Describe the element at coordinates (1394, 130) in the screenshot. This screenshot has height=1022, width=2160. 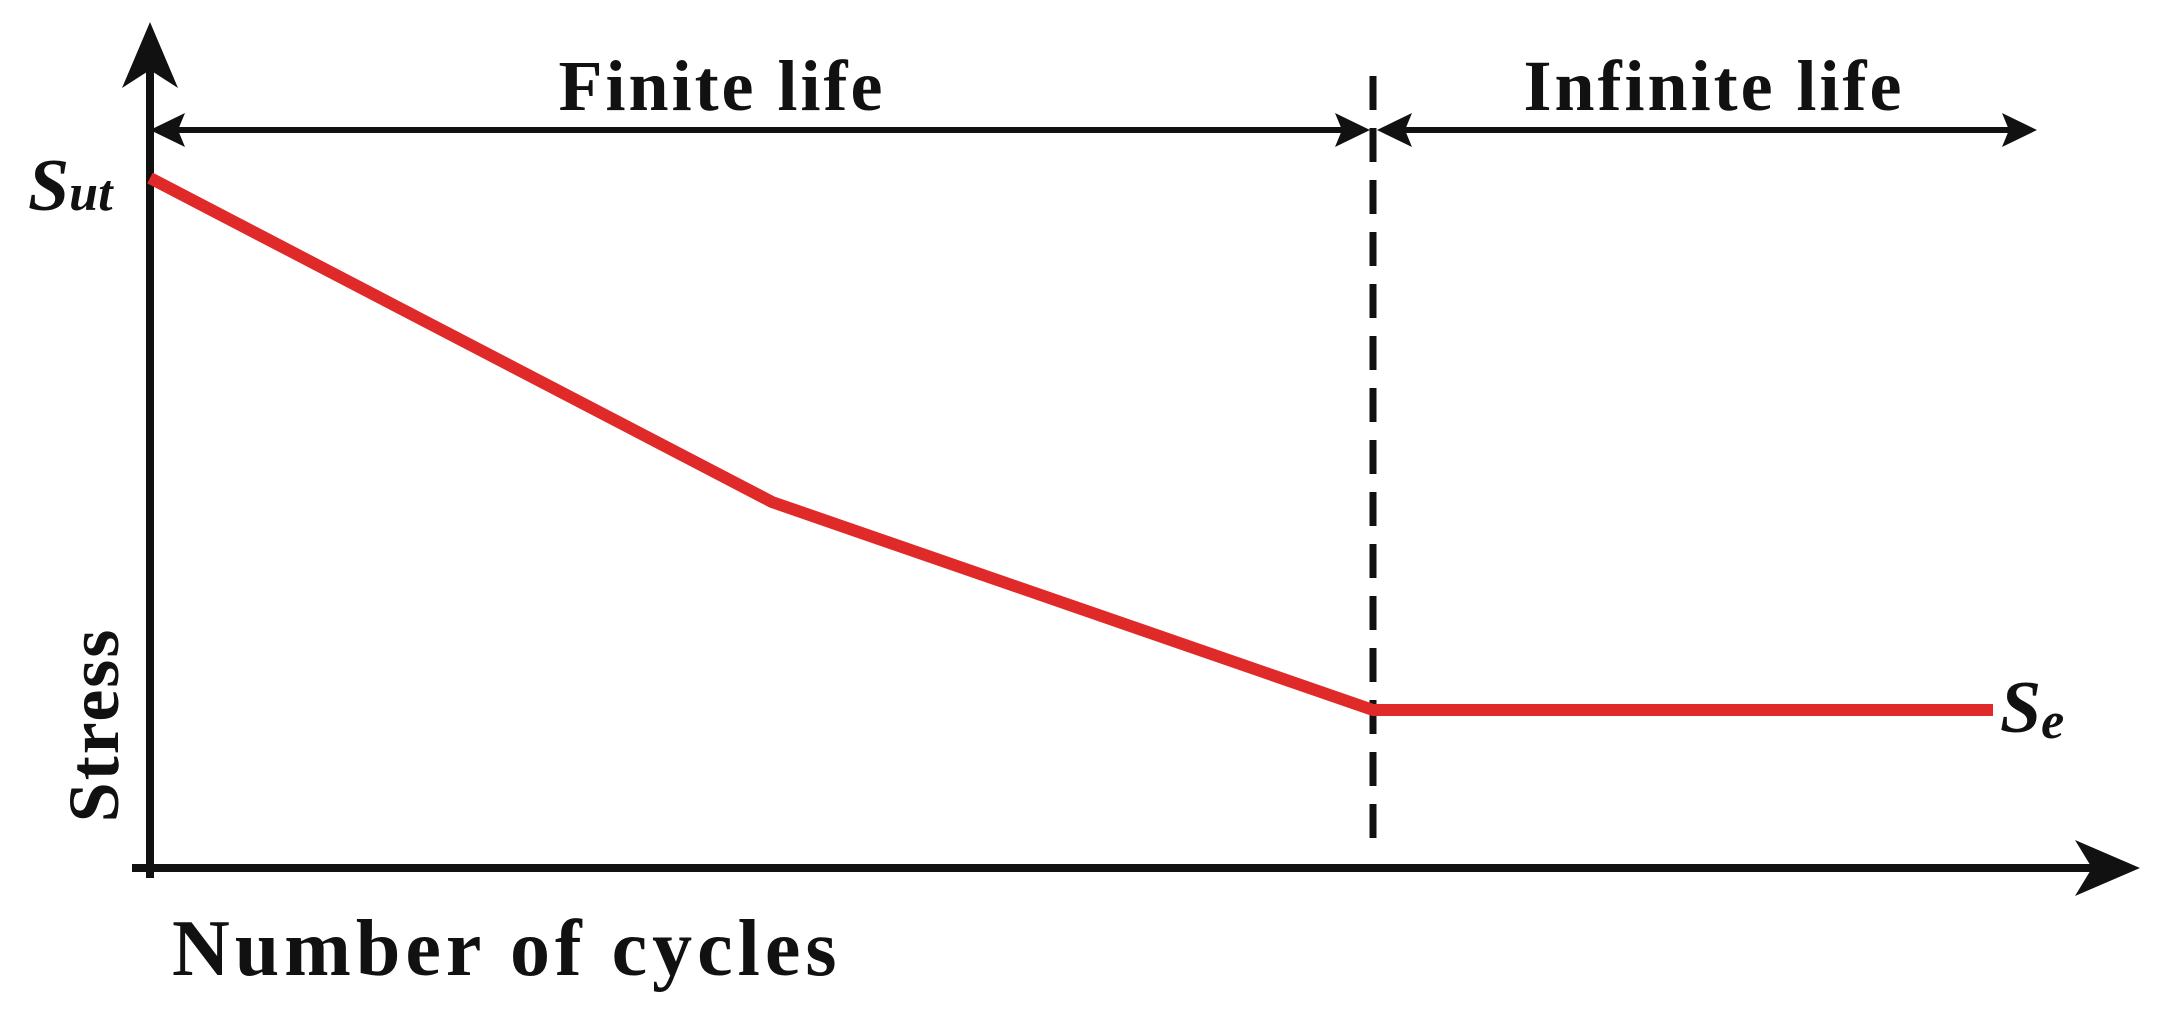
I see `infinite-life-left-arrowhead` at that location.